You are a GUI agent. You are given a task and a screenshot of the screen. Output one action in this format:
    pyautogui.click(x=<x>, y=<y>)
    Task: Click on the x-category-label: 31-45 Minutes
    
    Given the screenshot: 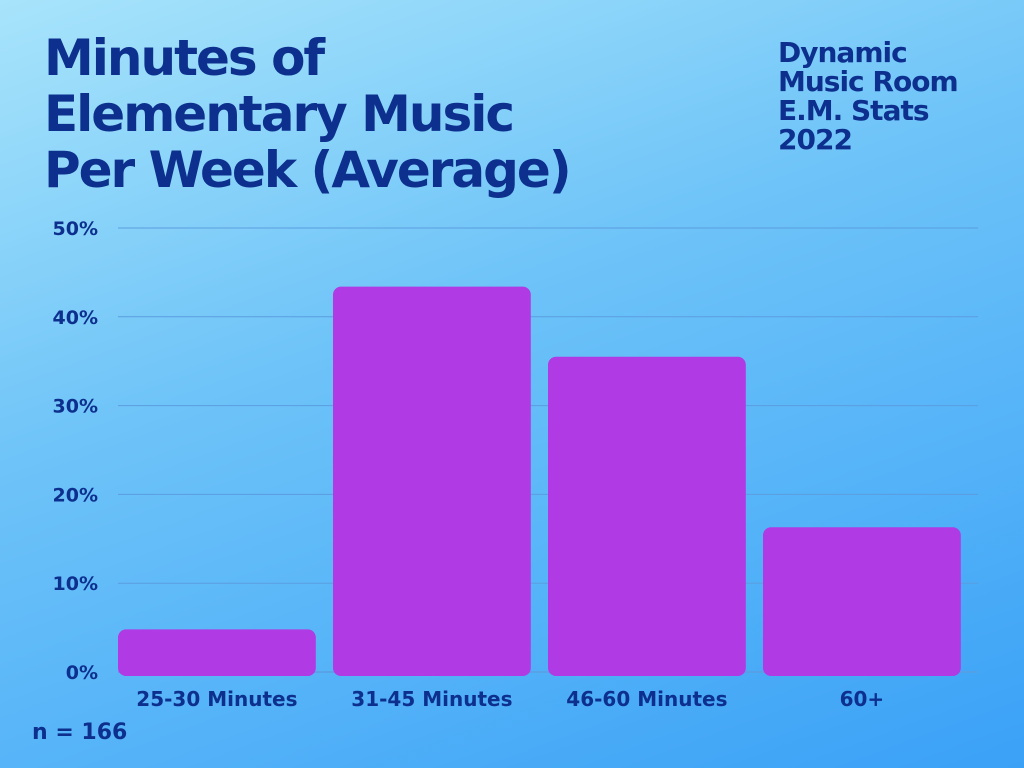 What is the action you would take?
    pyautogui.click(x=431, y=699)
    